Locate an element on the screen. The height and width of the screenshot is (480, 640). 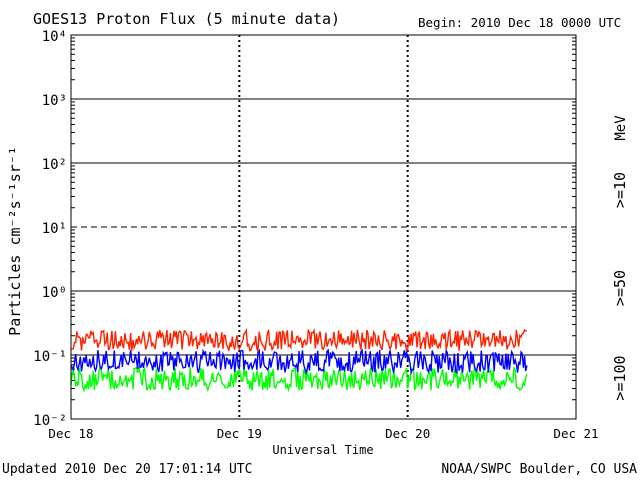
y-axis-label: Particles cm⁻²s⁻¹sr⁻¹ is located at coordinates (15, 241).